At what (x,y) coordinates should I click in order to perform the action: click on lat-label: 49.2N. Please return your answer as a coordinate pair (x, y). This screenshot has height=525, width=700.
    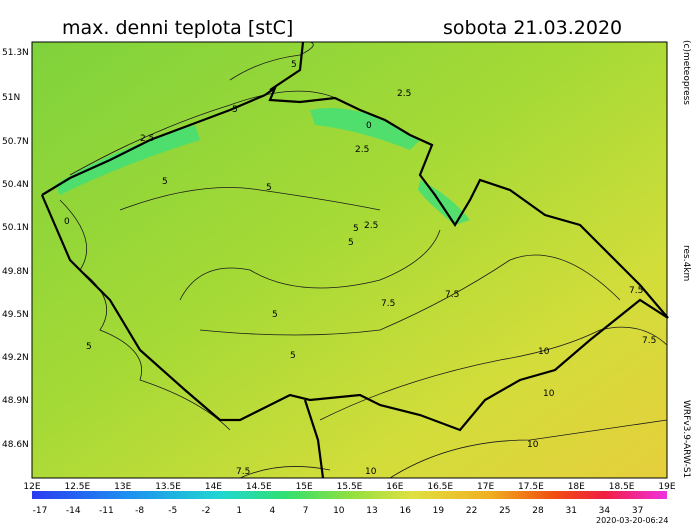
    Looking at the image, I should click on (15, 358).